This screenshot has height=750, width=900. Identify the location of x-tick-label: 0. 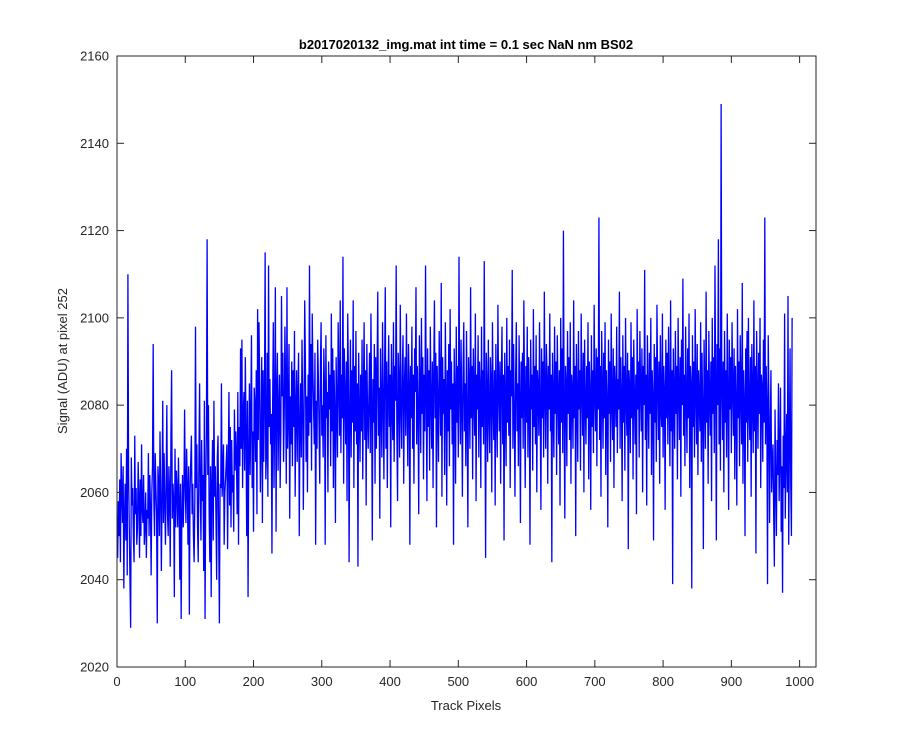
(116, 681).